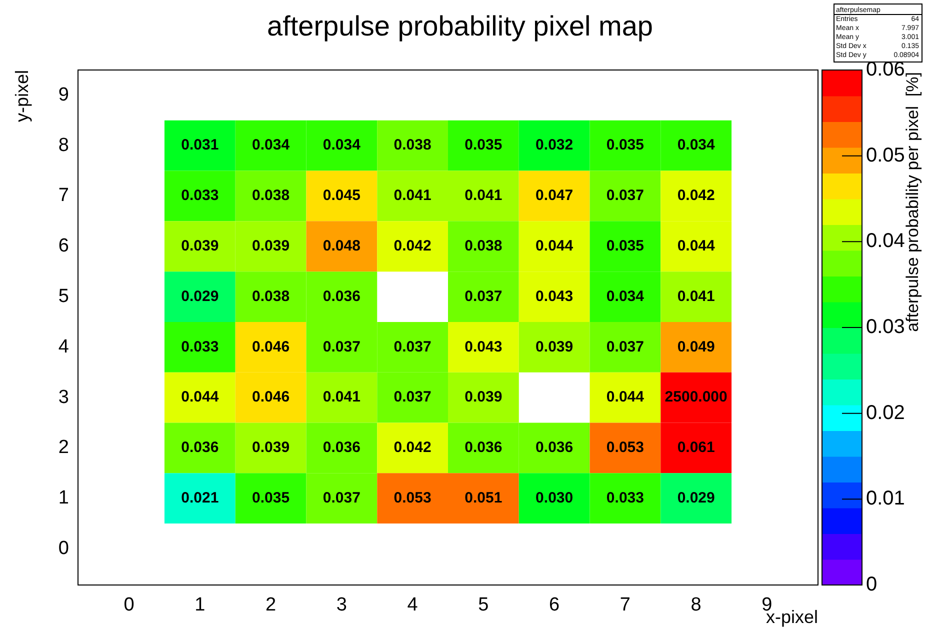  I want to click on y-axis-title: y-pixel, so click(22, 96).